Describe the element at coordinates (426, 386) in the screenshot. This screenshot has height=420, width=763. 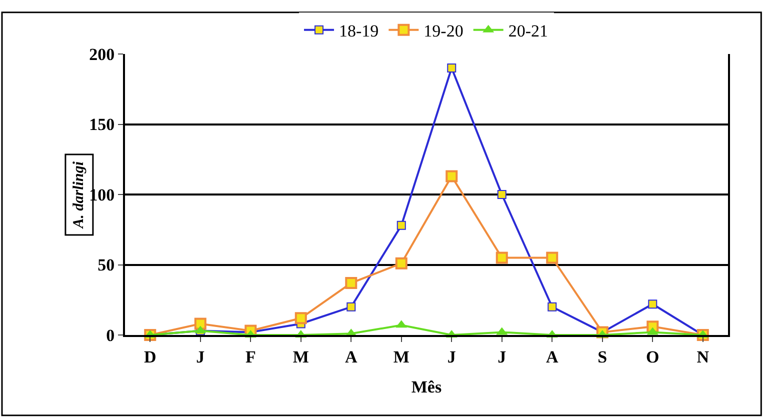
I see `x-axis-title: Mês` at that location.